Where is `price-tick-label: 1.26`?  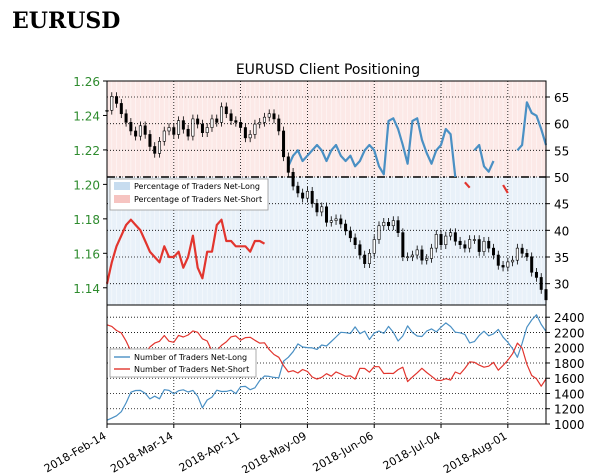 price-tick-label: 1.26 is located at coordinates (86, 82).